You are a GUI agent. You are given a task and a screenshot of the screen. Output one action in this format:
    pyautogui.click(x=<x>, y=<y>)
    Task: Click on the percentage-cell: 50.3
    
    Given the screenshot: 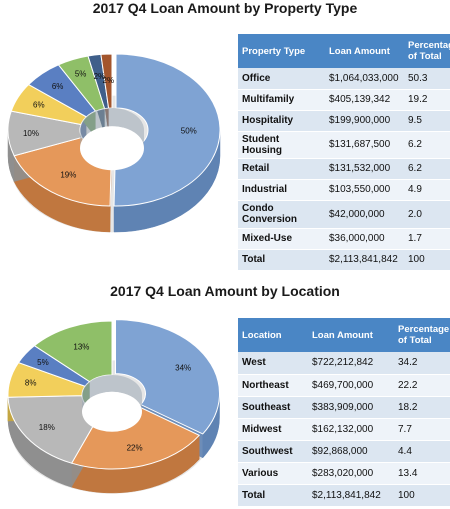 What is the action you would take?
    pyautogui.click(x=427, y=79)
    